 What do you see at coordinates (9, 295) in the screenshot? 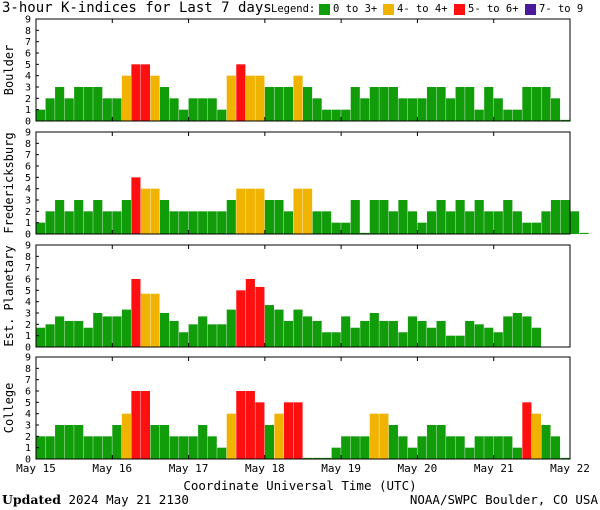
I see `station-label: Est. Planetary` at bounding box center [9, 295].